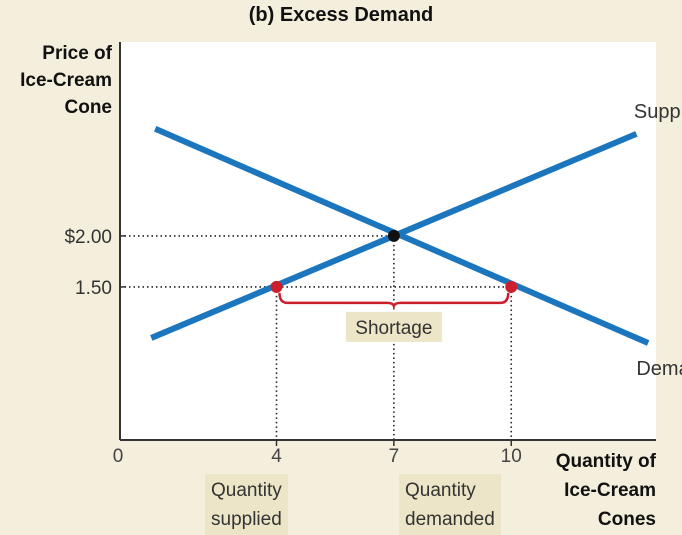  I want to click on x-tick-label-10: 10, so click(511, 456).